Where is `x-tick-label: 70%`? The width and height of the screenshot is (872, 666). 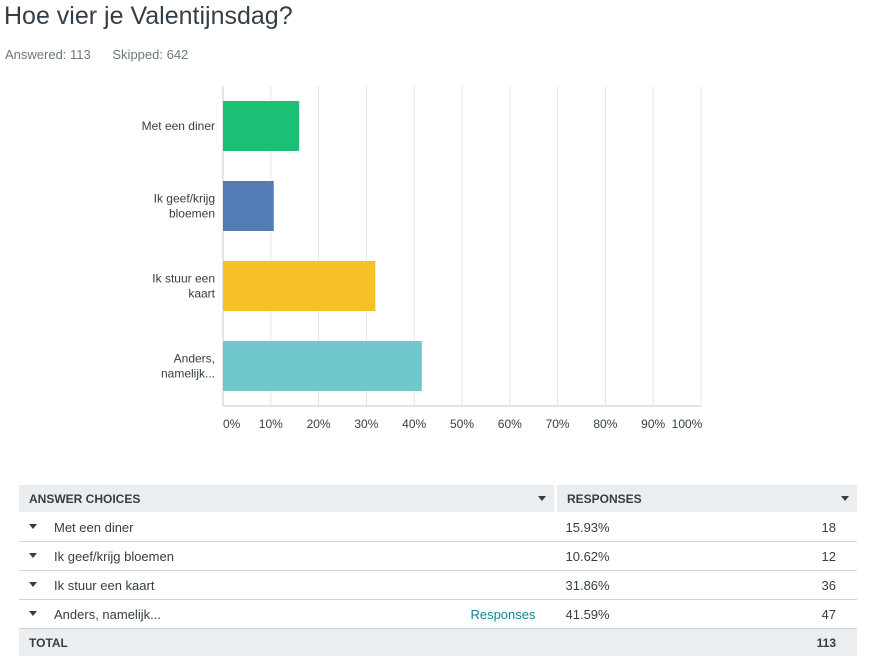
x-tick-label: 70% is located at coordinates (558, 424).